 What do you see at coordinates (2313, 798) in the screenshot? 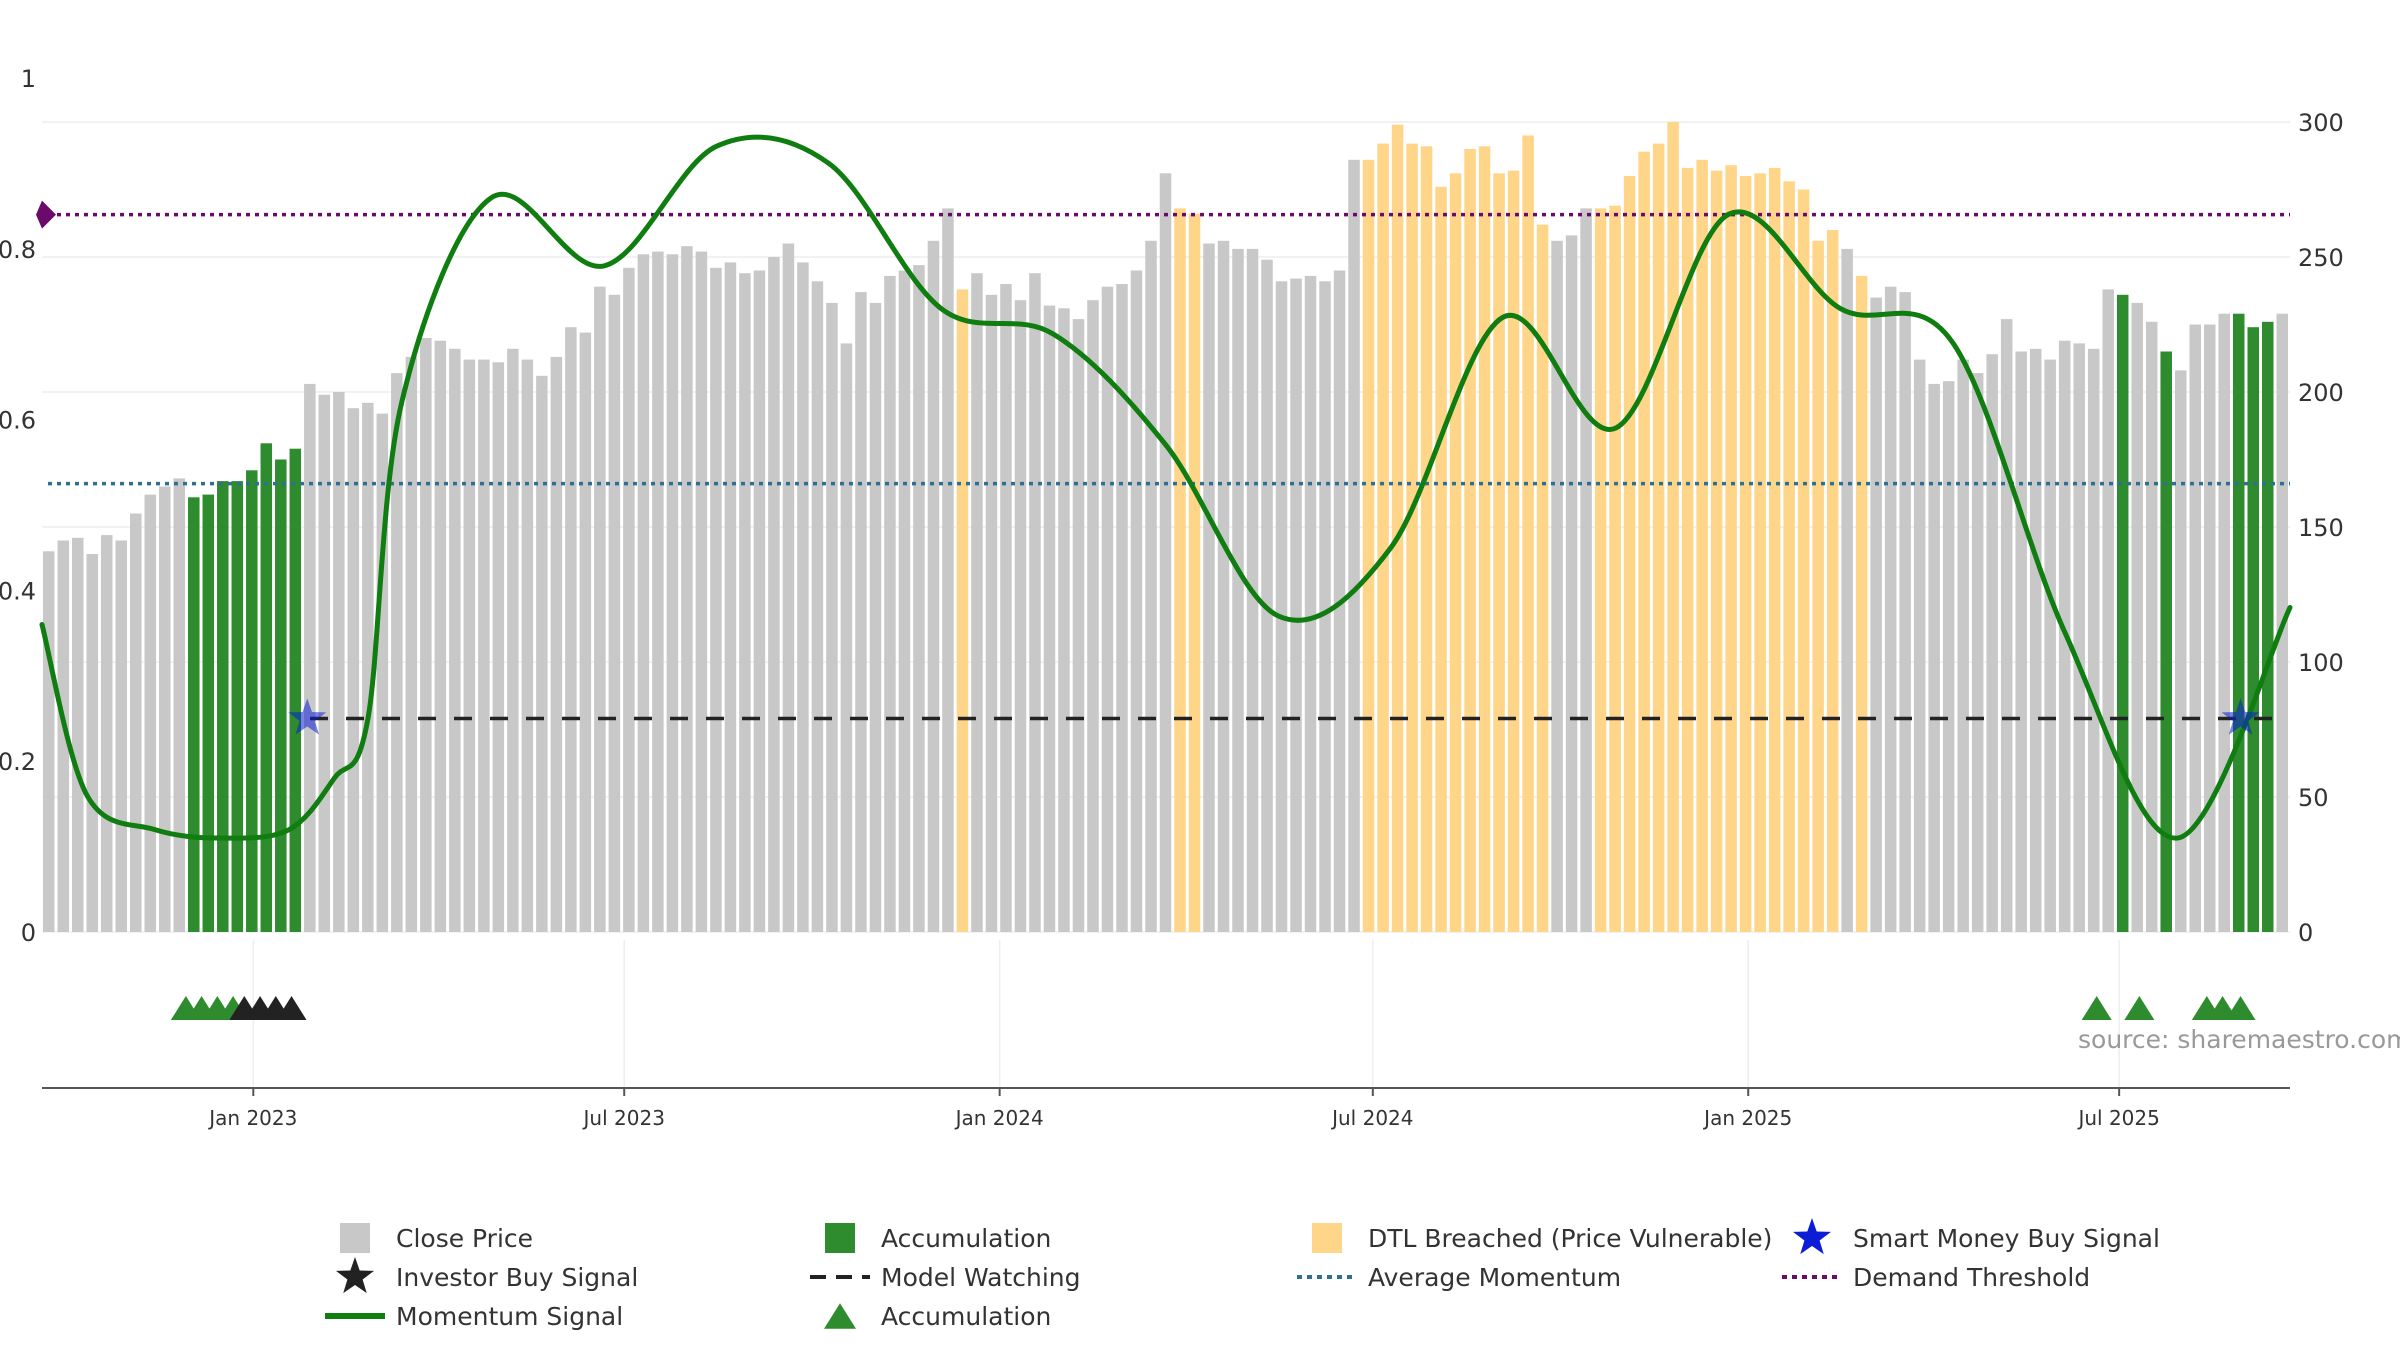
I see `right-tick-label: 50` at bounding box center [2313, 798].